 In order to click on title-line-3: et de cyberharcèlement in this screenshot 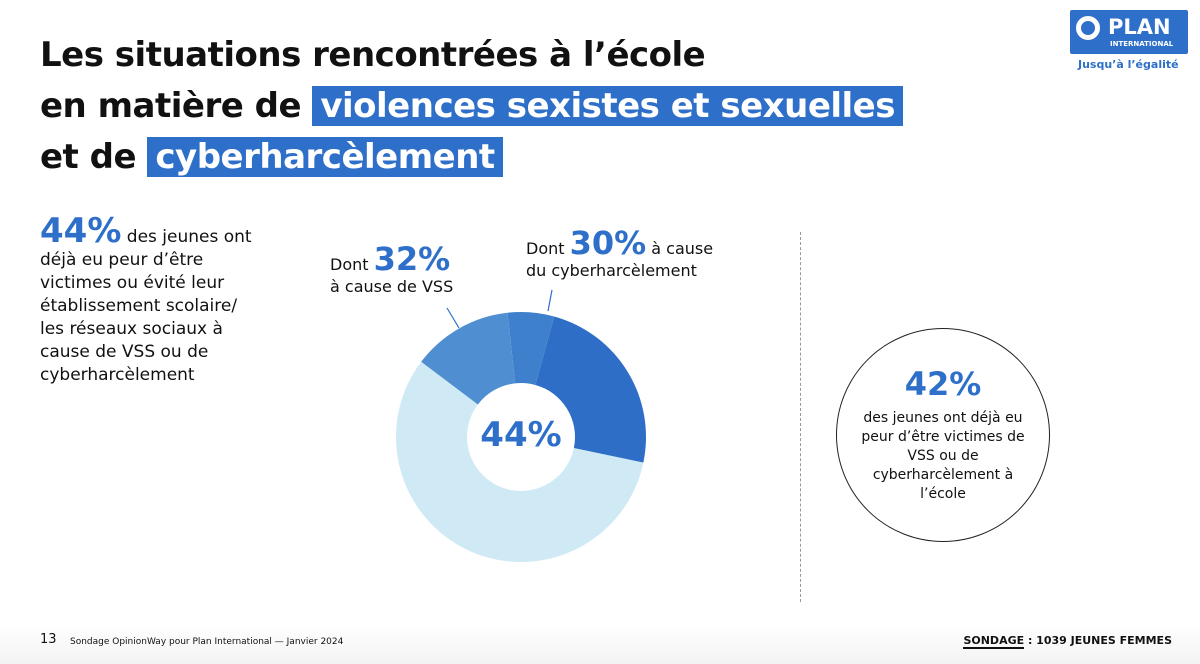, I will do `click(471, 157)`.